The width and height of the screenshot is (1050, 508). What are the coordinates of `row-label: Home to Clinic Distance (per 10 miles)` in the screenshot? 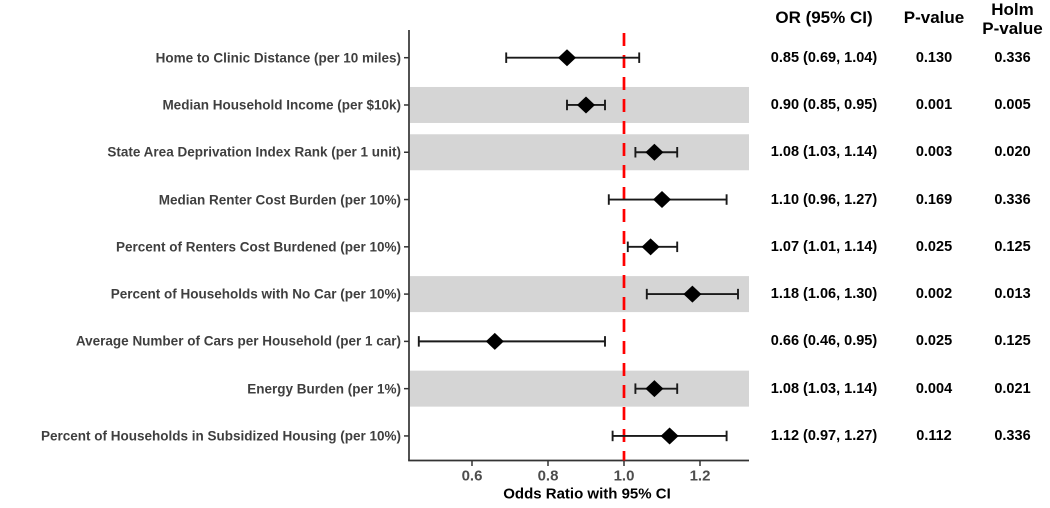 It's located at (278, 58).